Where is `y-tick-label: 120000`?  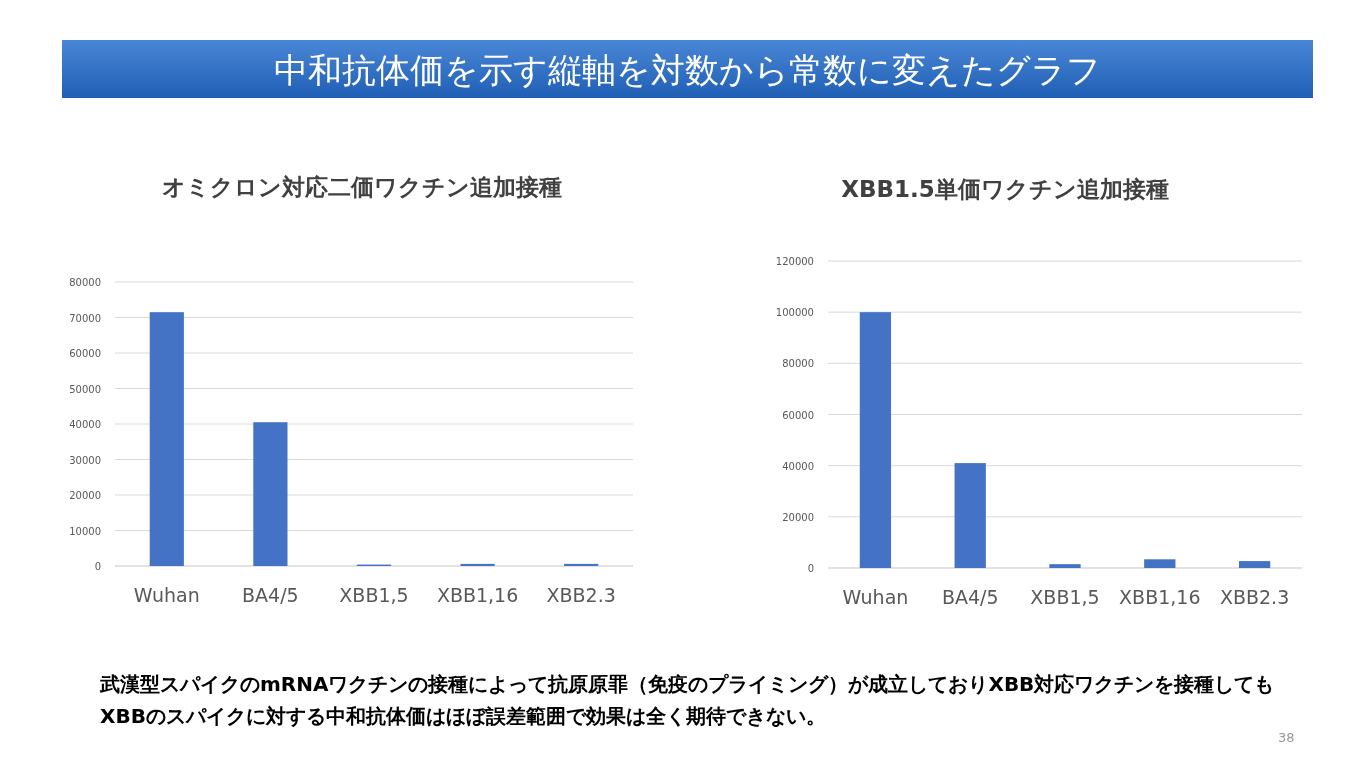
y-tick-label: 120000 is located at coordinates (794, 261).